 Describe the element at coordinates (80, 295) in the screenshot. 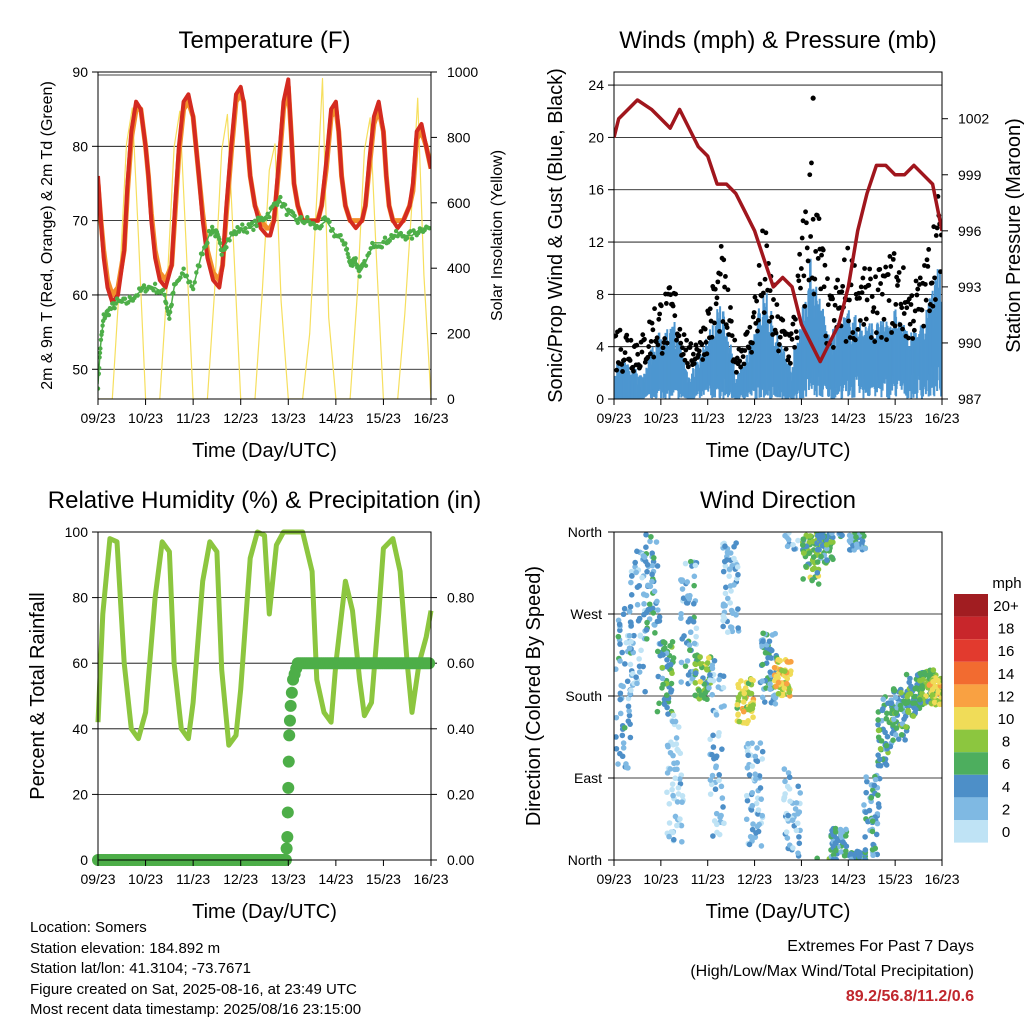

I see `temperature-ytick-label: 60` at that location.